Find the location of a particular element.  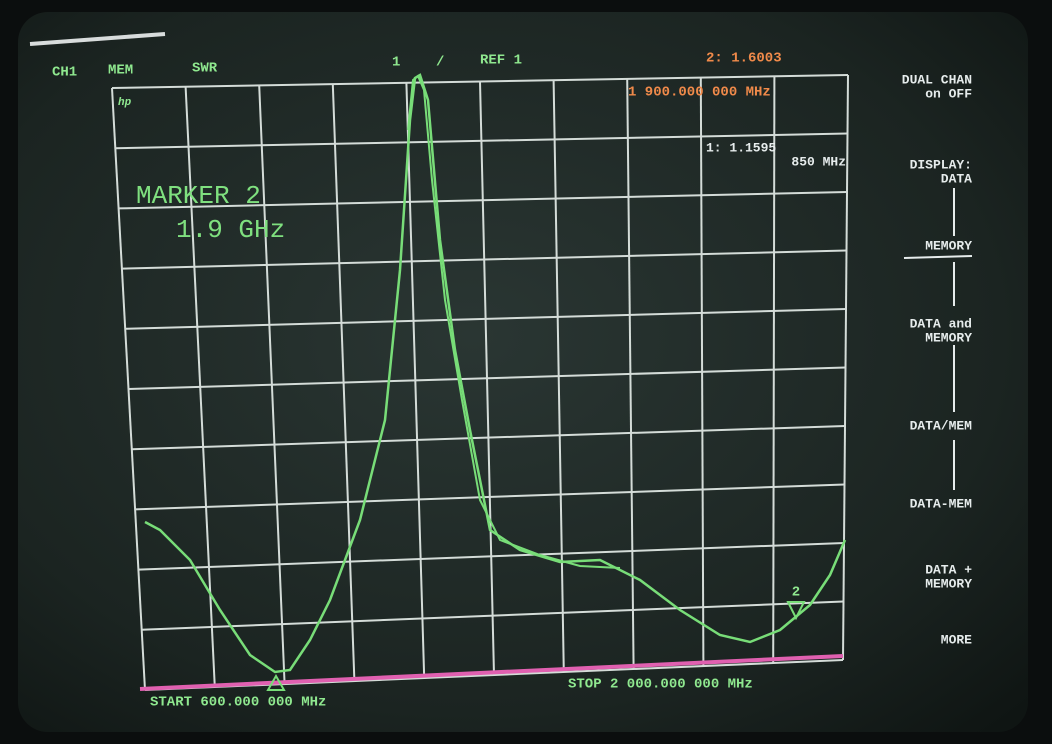

softkey: DISPLAY:DATA is located at coordinates (941, 171).